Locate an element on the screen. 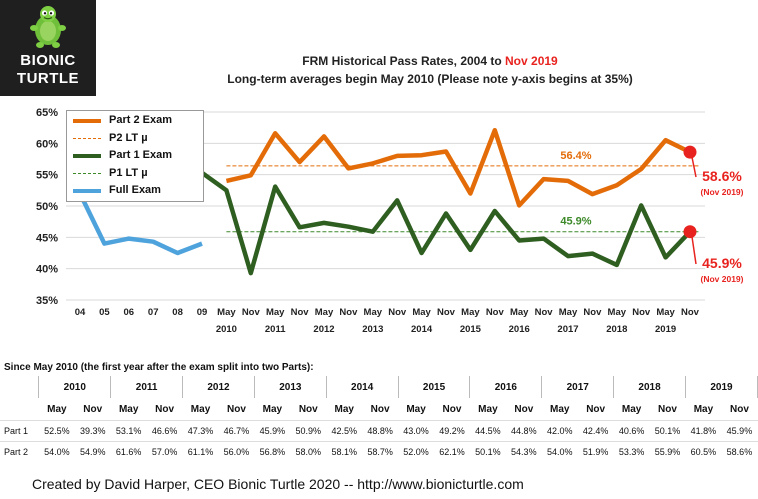  table-cell: 51.9% is located at coordinates (595, 451).